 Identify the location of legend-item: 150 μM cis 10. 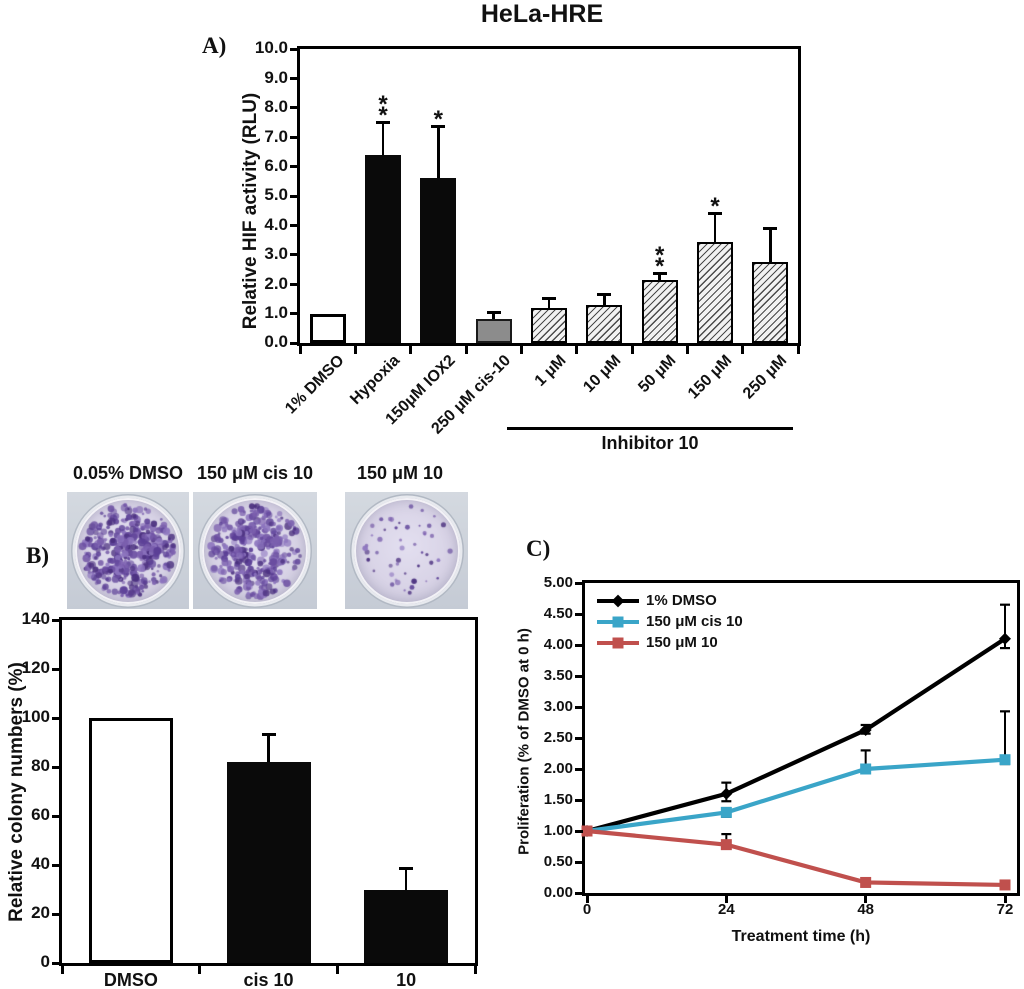
(670, 621).